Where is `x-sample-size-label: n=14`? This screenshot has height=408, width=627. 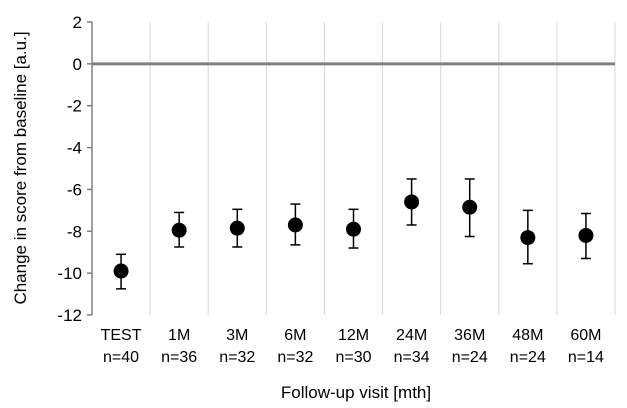
x-sample-size-label: n=14 is located at coordinates (586, 357).